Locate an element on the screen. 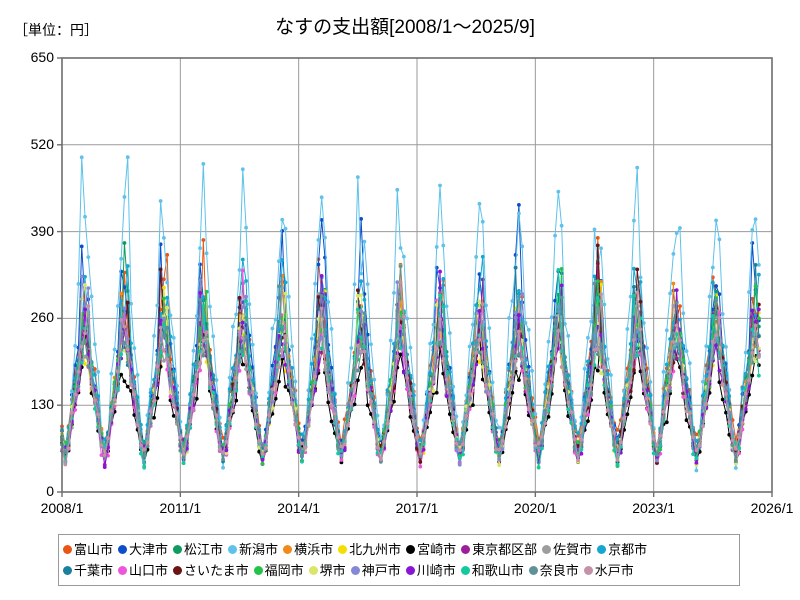 This screenshot has height=600, width=800. legend-item: 千葉市 is located at coordinates (88, 570).